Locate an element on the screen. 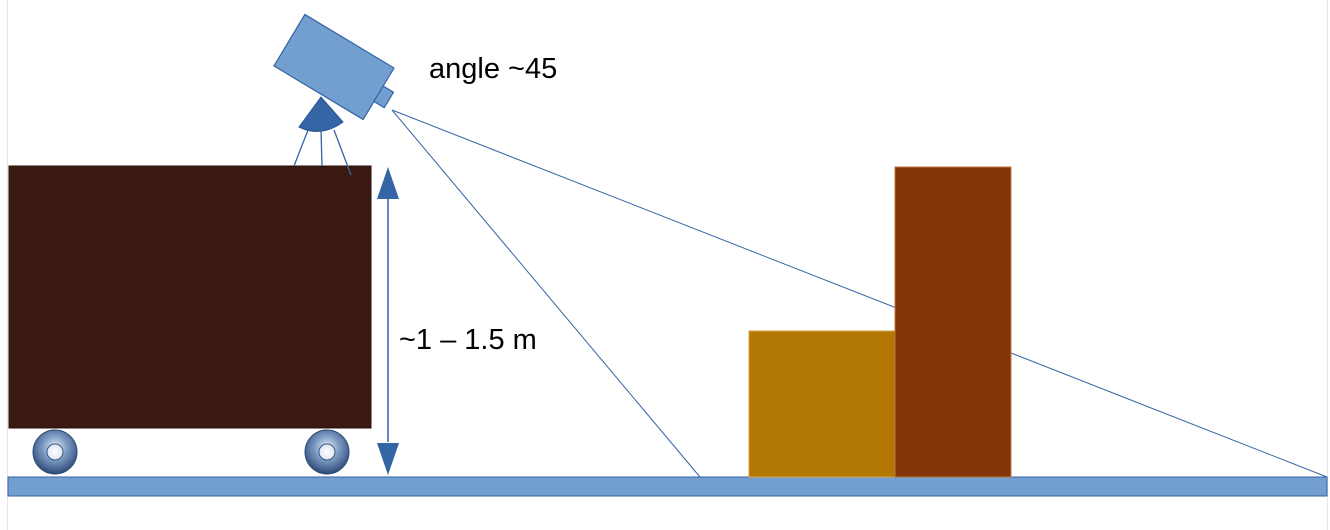 Image resolution: width=1330 pixels, height=530 pixels. tripod is located at coordinates (322, 152).